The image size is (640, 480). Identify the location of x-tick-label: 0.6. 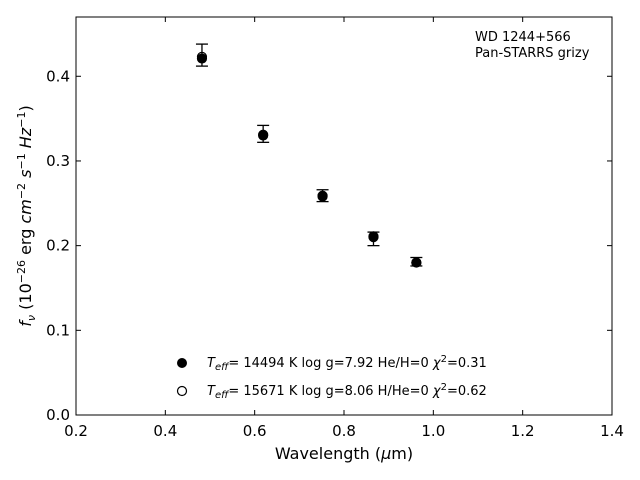
(255, 431).